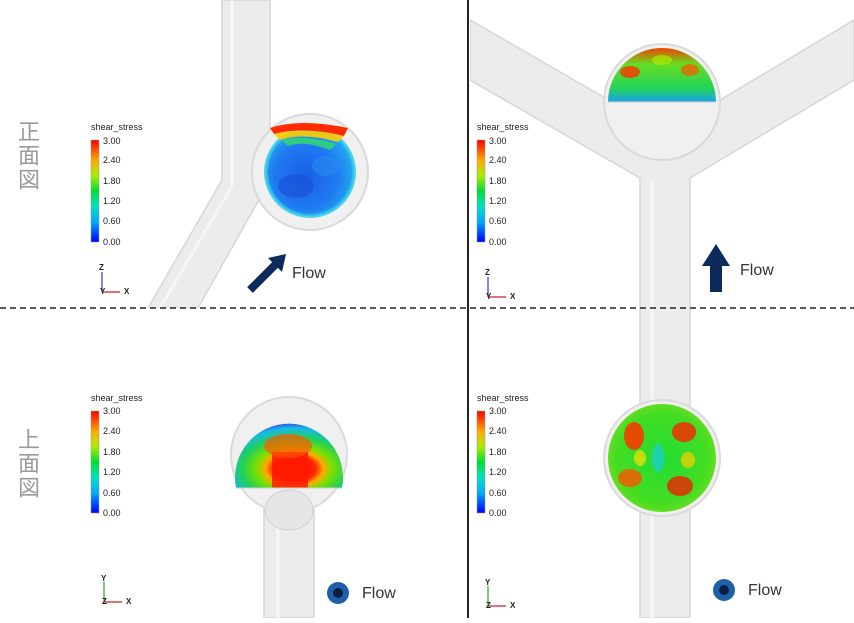 The width and height of the screenshot is (854, 623). Describe the element at coordinates (662, 75) in the screenshot. I see `y-junction-shear-cap` at that location.